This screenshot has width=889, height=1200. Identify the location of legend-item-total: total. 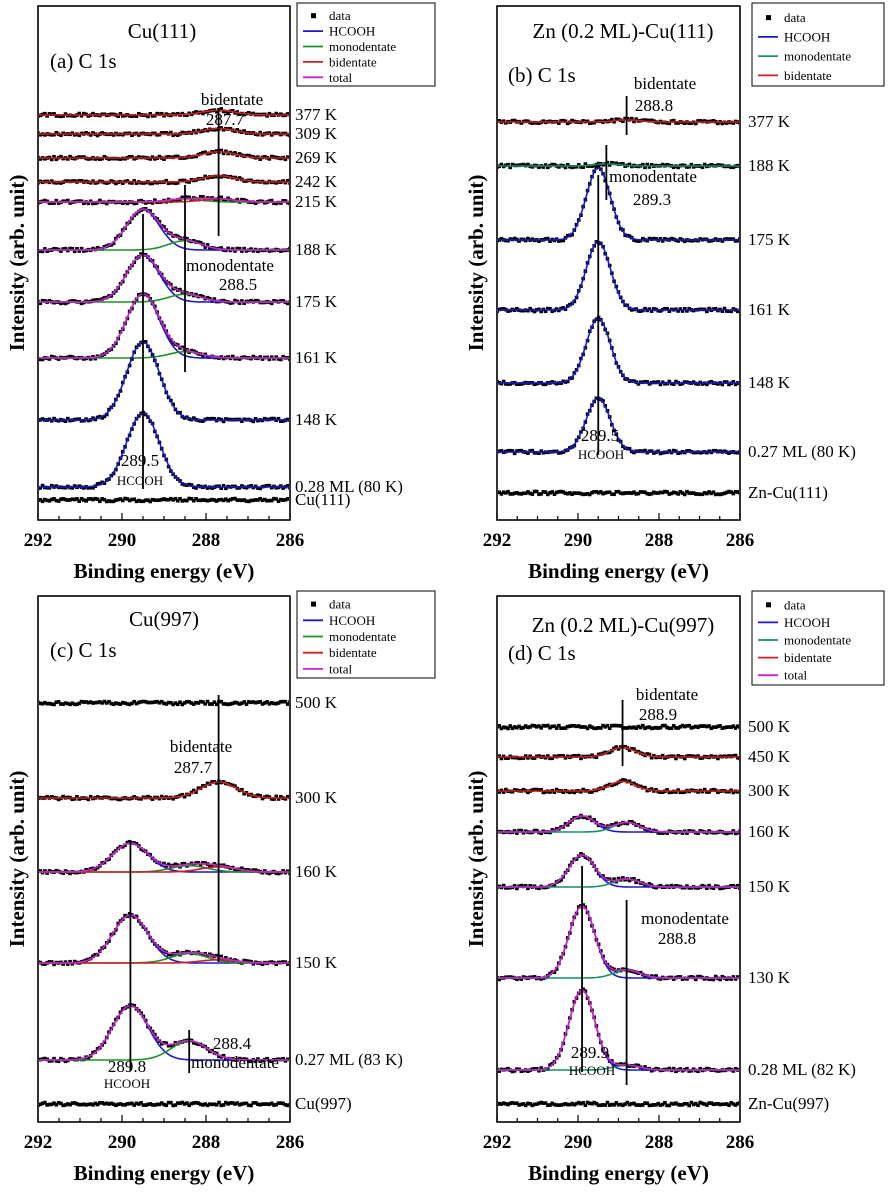
(327, 668).